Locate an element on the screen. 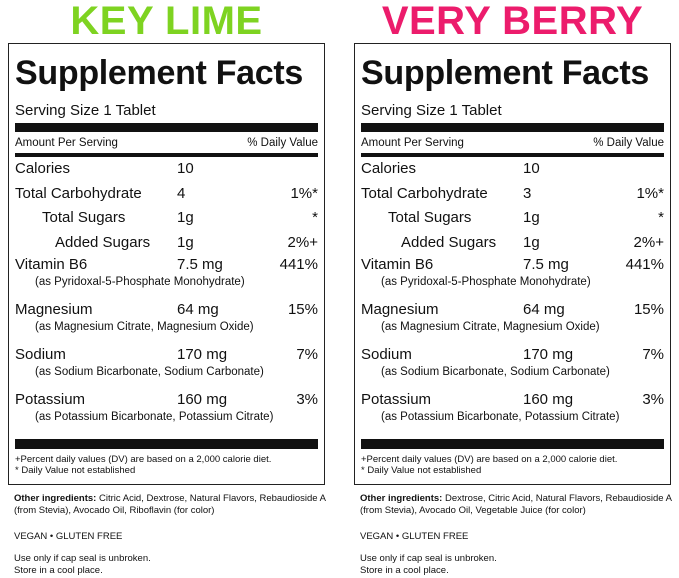  product-heading: KEY LIME is located at coordinates (166, 21).